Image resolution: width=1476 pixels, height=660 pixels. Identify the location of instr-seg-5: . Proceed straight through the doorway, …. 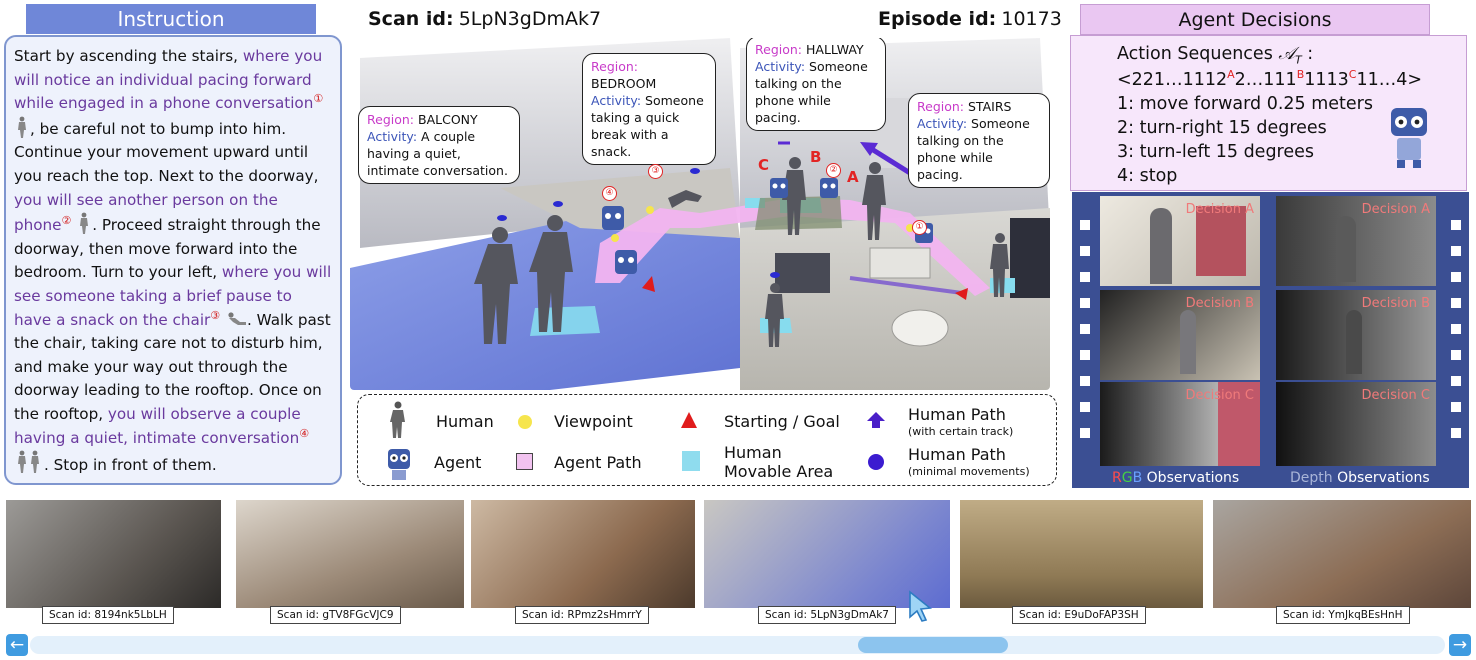
(167, 249).